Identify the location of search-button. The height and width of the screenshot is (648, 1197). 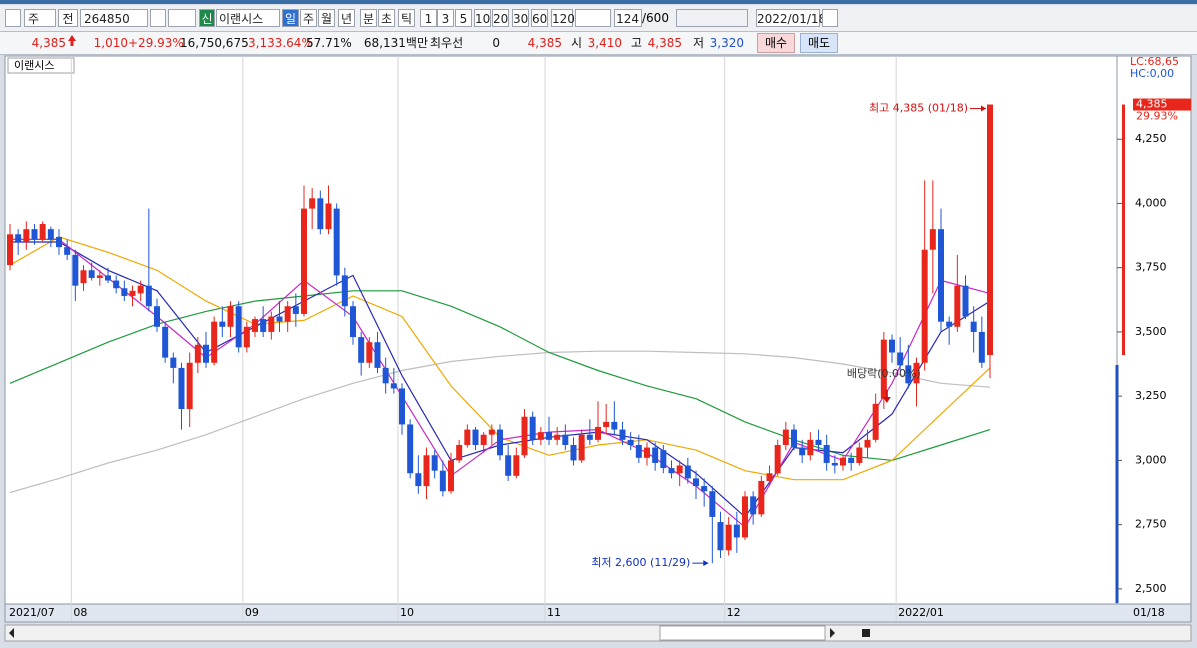
(158, 18).